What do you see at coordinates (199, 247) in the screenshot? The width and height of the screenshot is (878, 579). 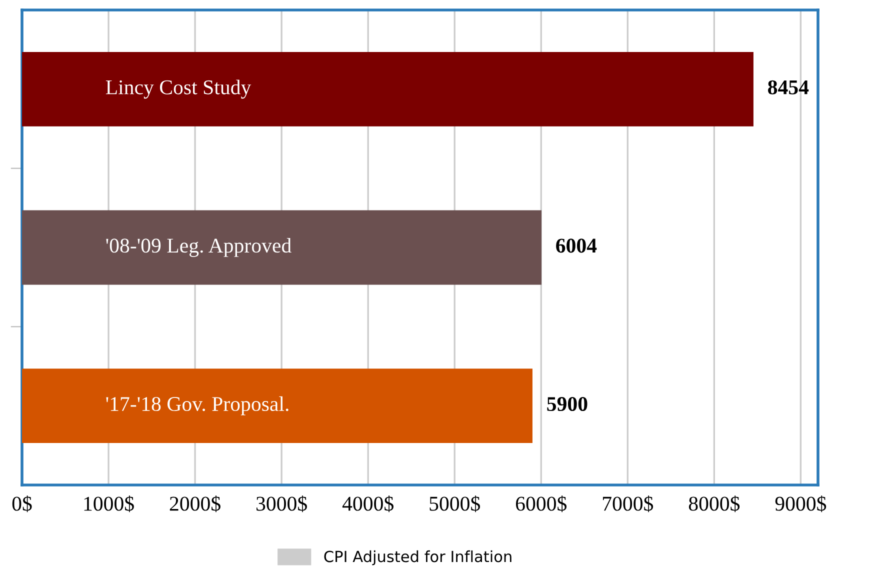 I see `y-tick-label: '08-'09 Leg. Approved` at bounding box center [199, 247].